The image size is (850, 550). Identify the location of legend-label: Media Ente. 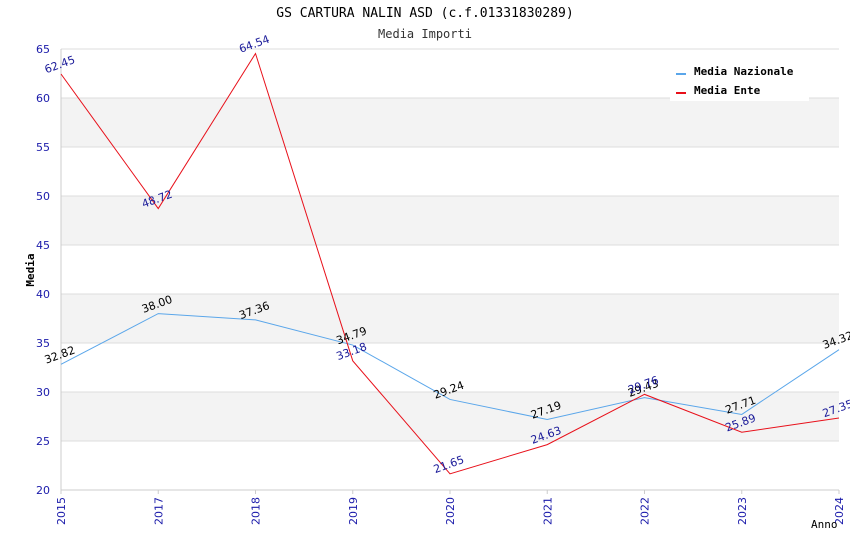
(727, 90).